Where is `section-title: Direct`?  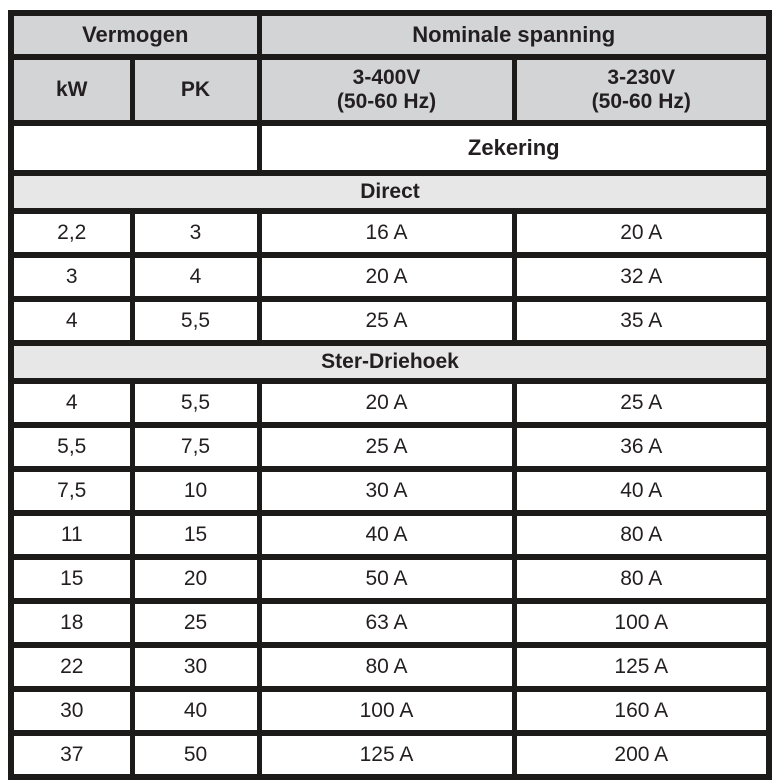
section-title: Direct is located at coordinates (390, 192).